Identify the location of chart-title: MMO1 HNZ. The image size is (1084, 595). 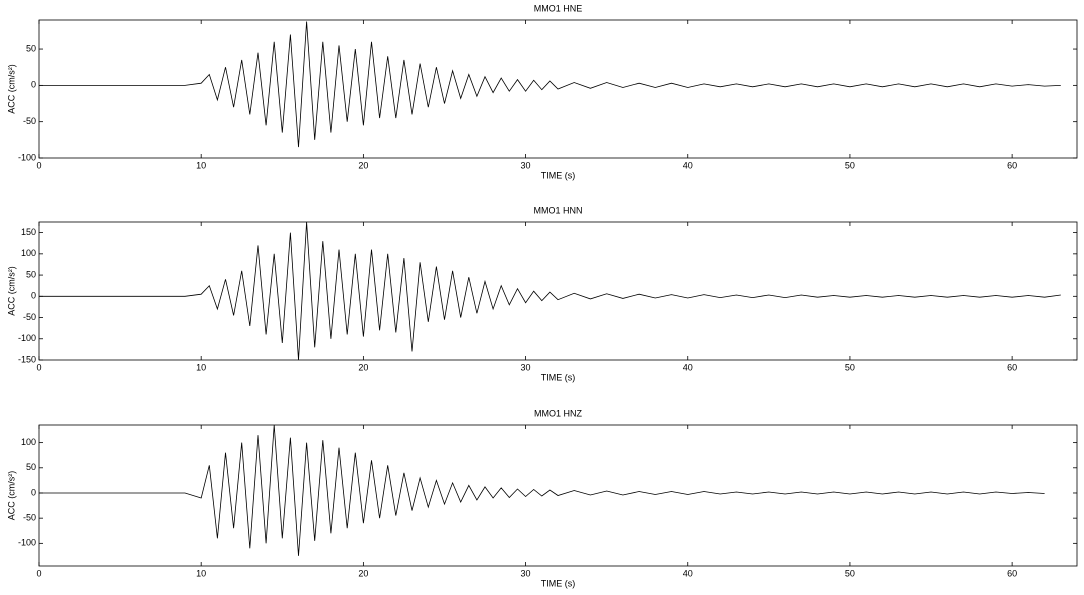
(558, 413).